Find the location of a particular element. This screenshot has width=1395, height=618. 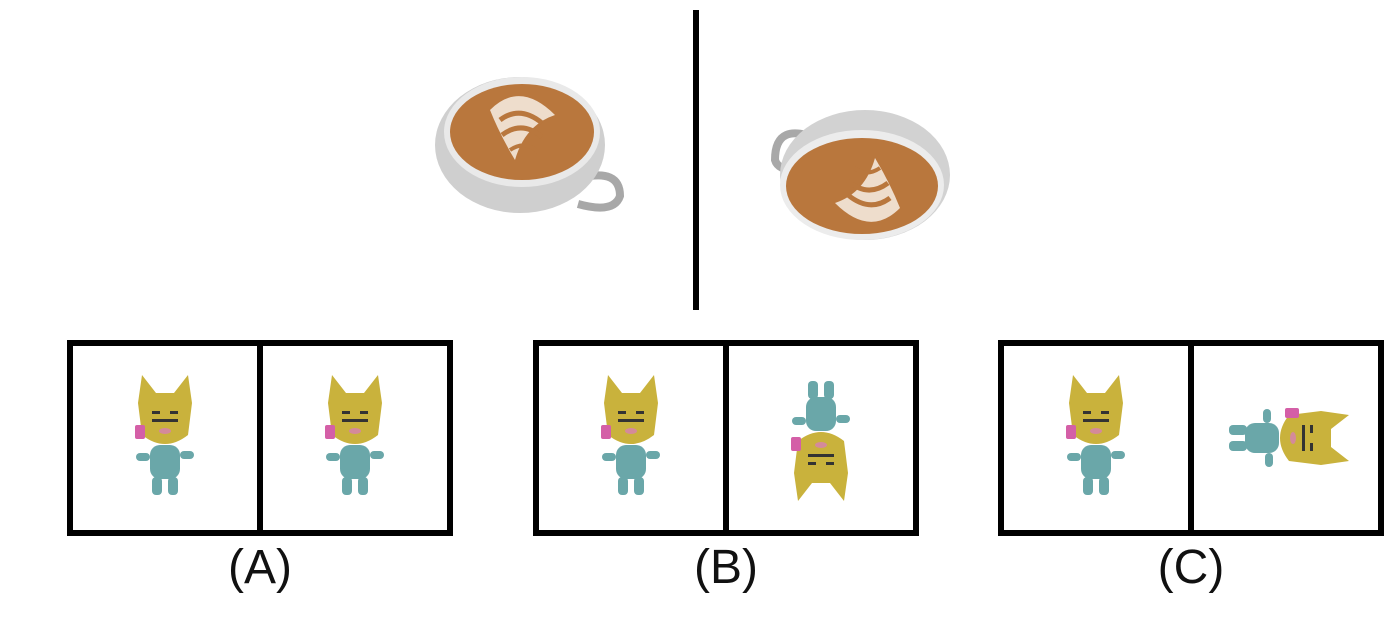

option-c-frame is located at coordinates (1191, 438).